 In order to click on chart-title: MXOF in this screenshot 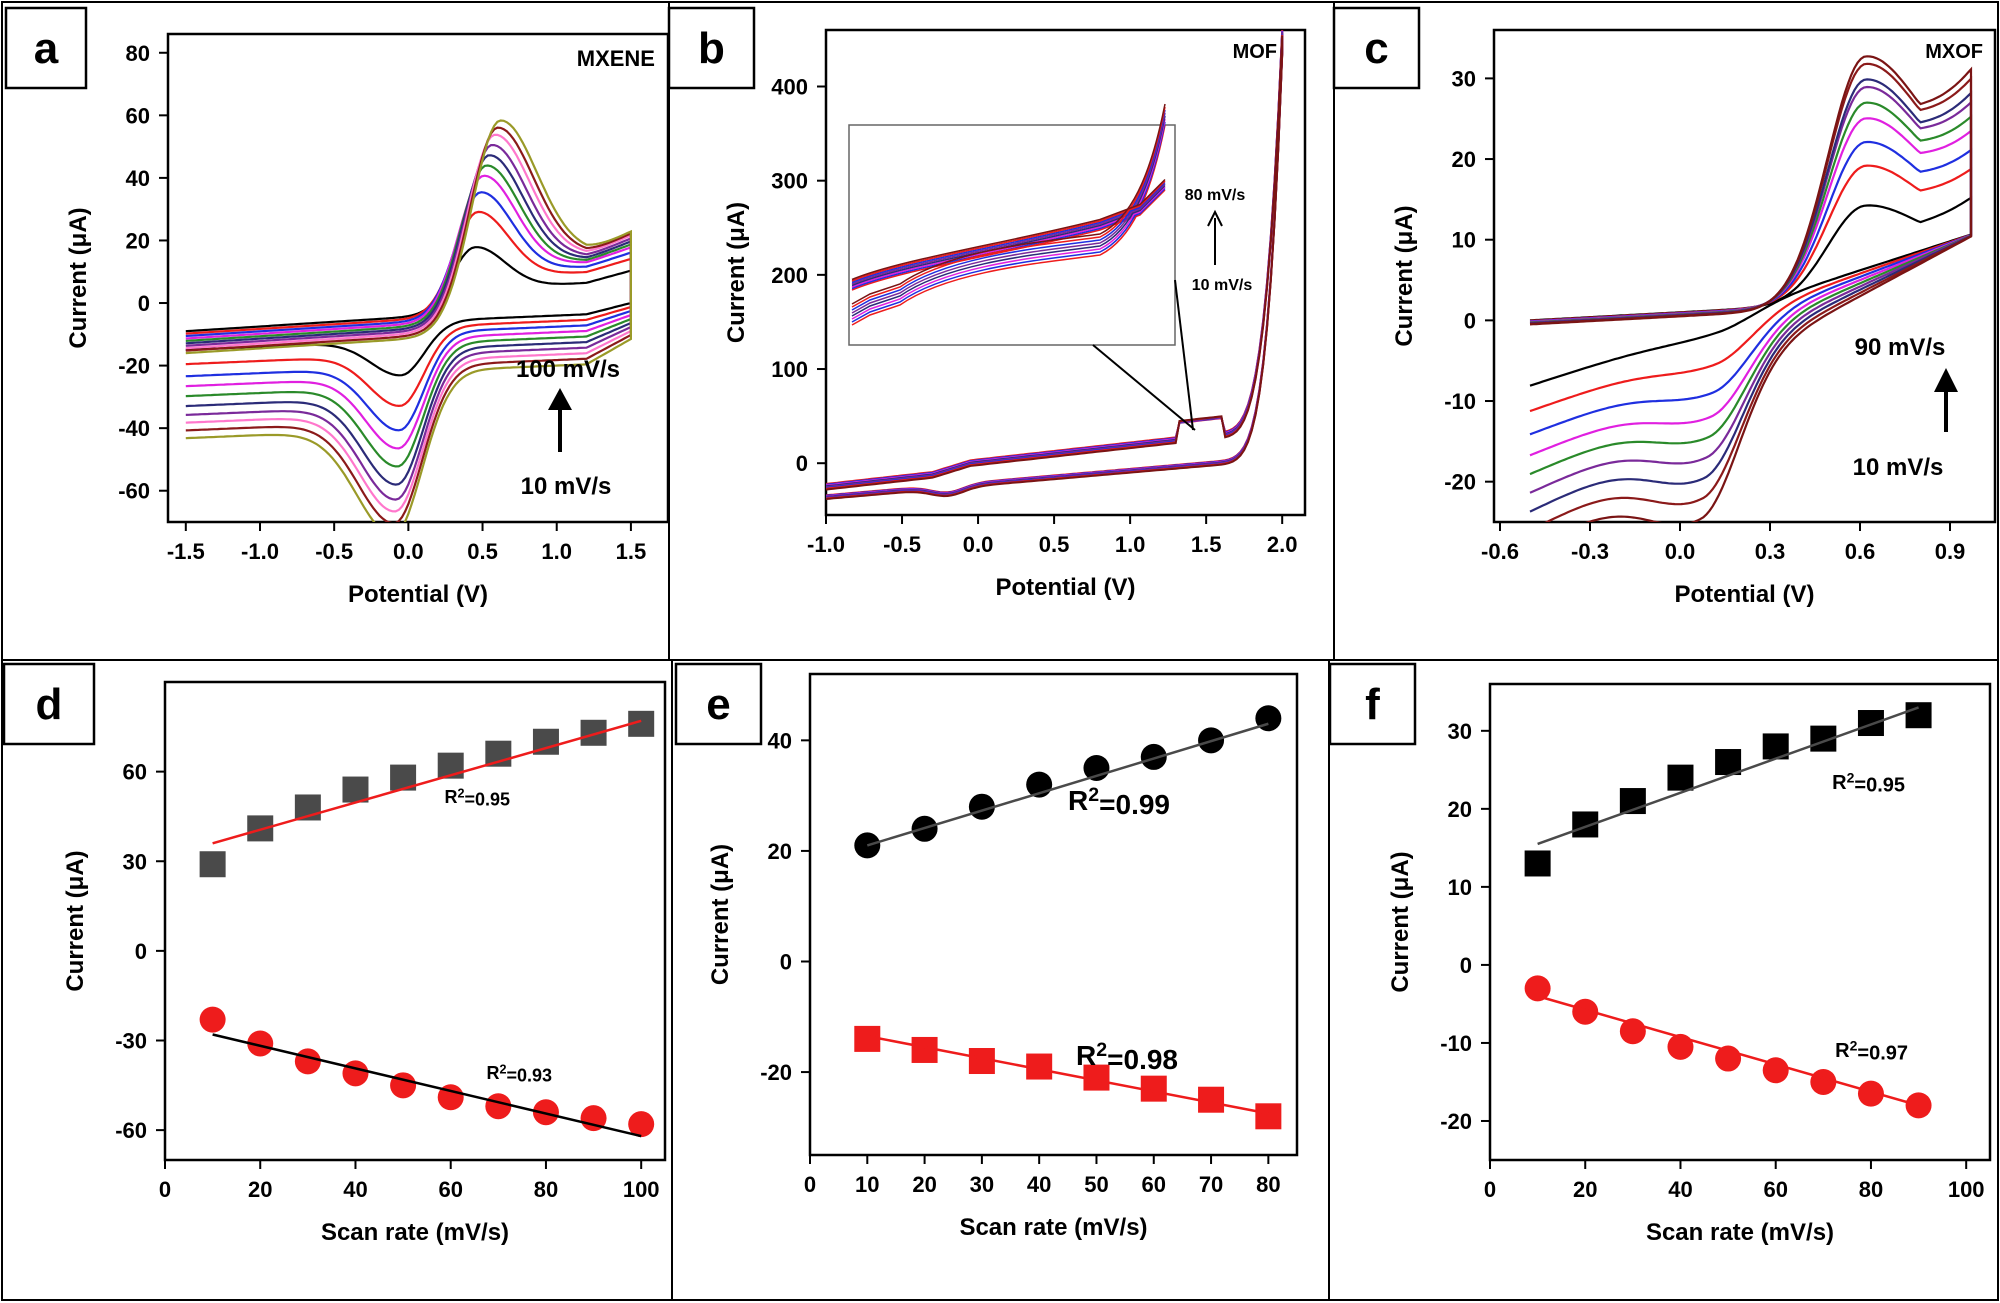, I will do `click(1954, 52)`.